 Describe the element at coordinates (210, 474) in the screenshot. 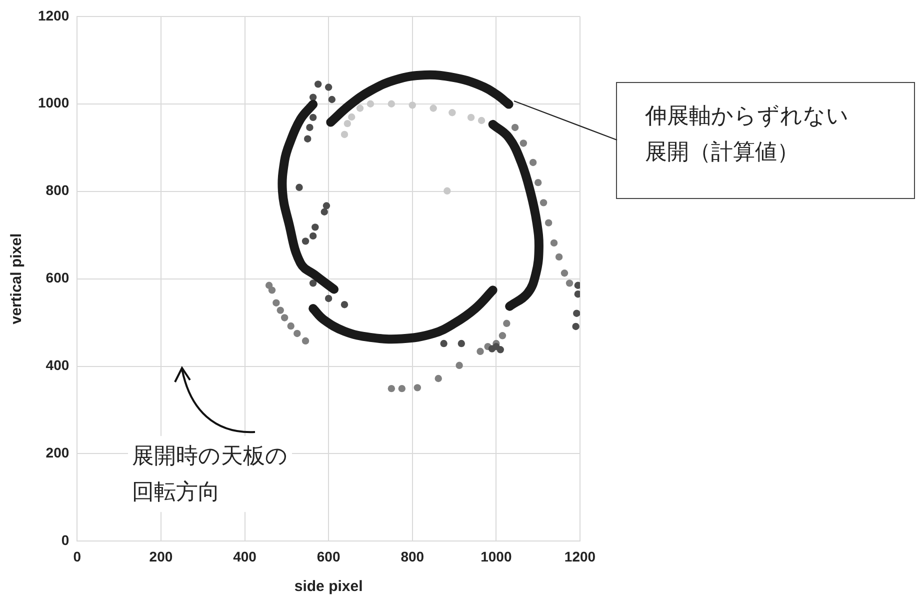

I see `annotation: 展開時の天板の回転方向` at that location.